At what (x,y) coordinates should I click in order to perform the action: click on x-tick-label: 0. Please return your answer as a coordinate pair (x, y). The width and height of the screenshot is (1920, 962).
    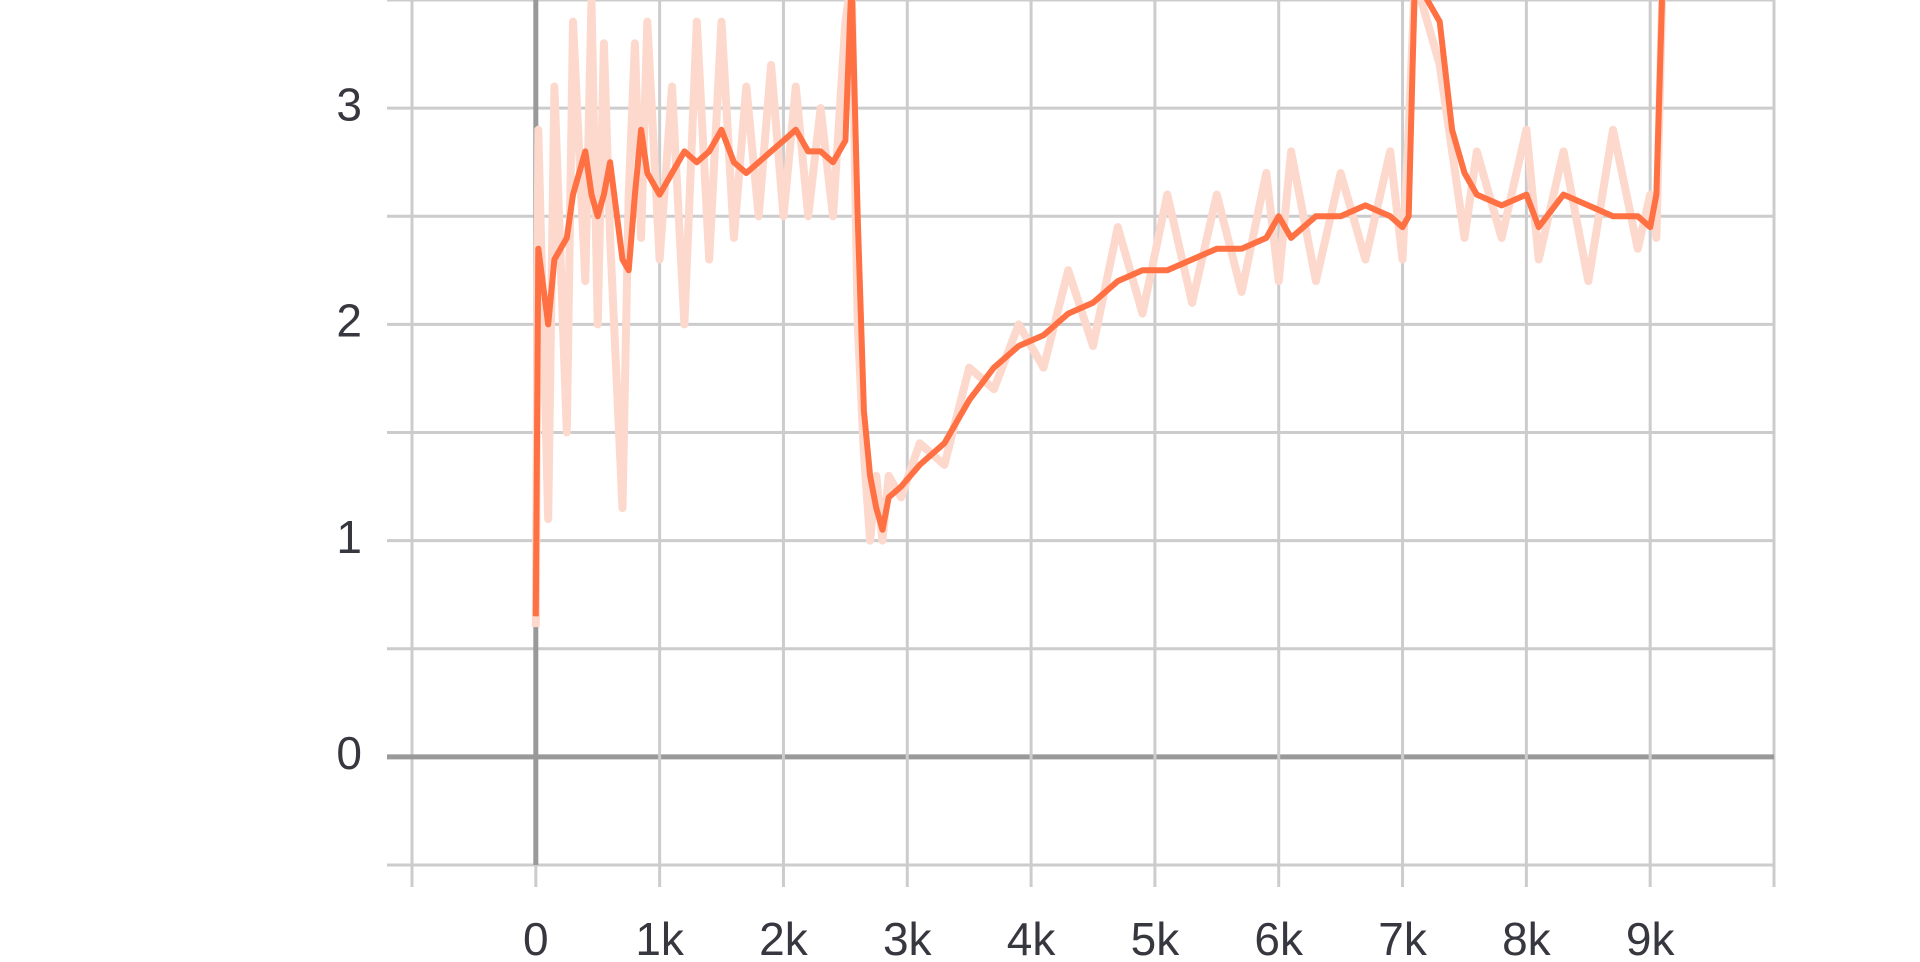
    Looking at the image, I should click on (536, 937).